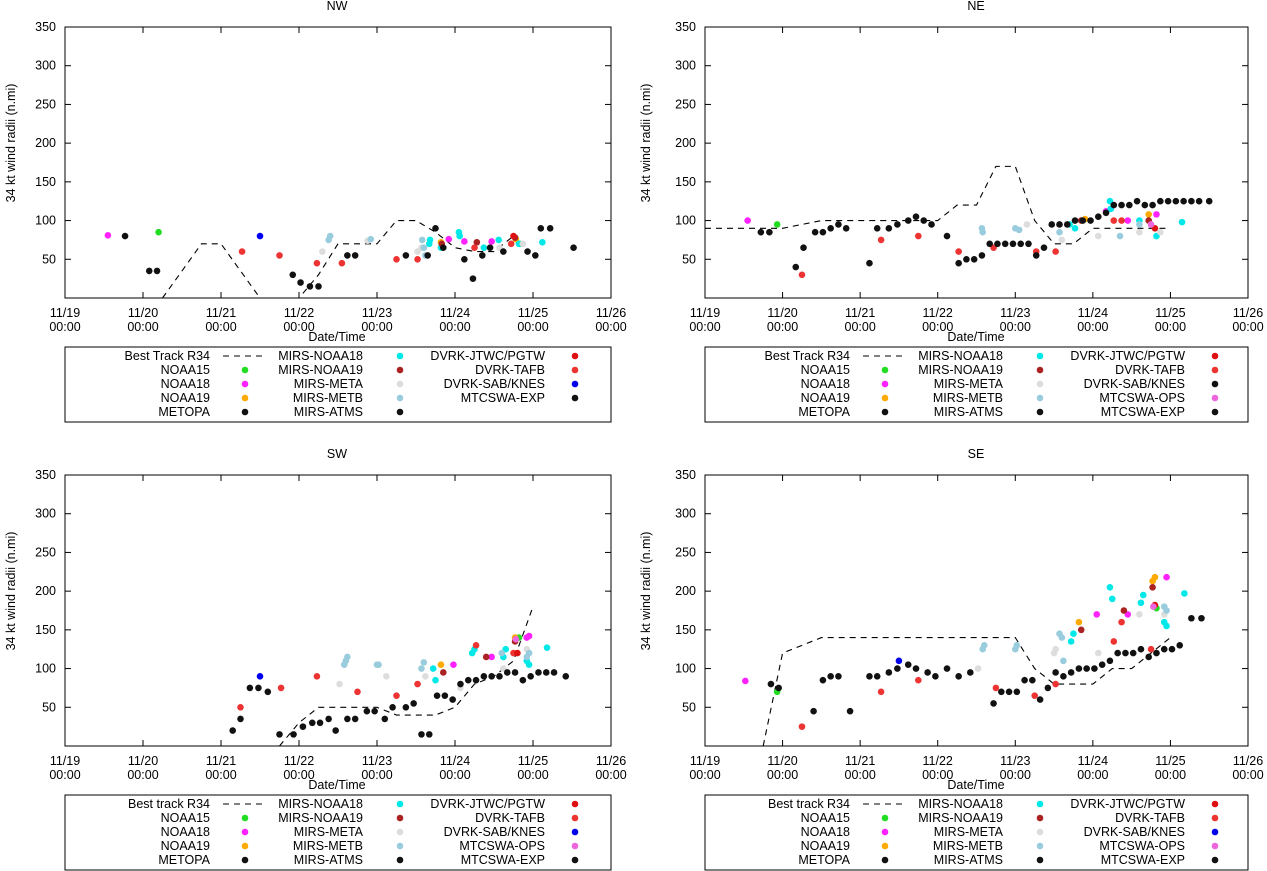 The height and width of the screenshot is (871, 1267). I want to click on series-mirs_metb, so click(1074, 634).